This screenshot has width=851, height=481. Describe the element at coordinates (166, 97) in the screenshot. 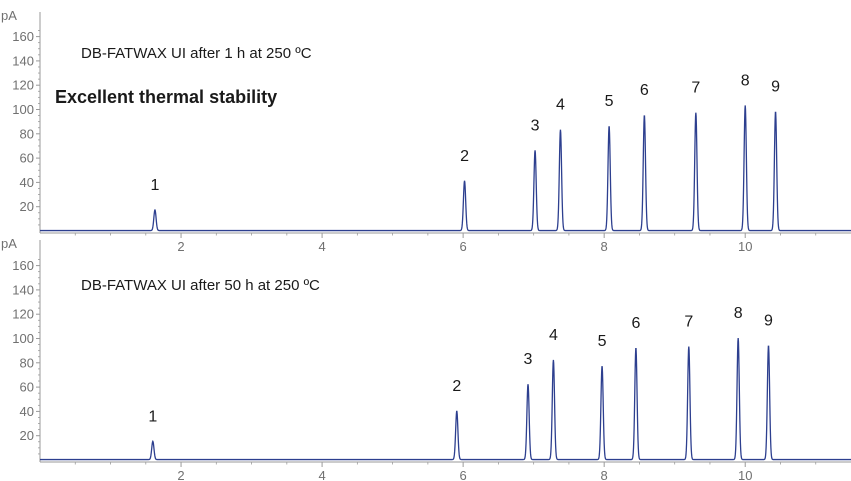

I see `headline-text: Excellent thermal stability` at that location.